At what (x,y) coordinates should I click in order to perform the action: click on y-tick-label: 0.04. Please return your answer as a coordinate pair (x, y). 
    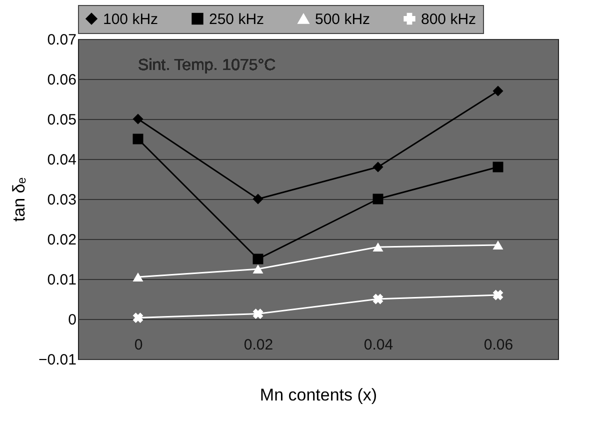
    Looking at the image, I should click on (61, 160).